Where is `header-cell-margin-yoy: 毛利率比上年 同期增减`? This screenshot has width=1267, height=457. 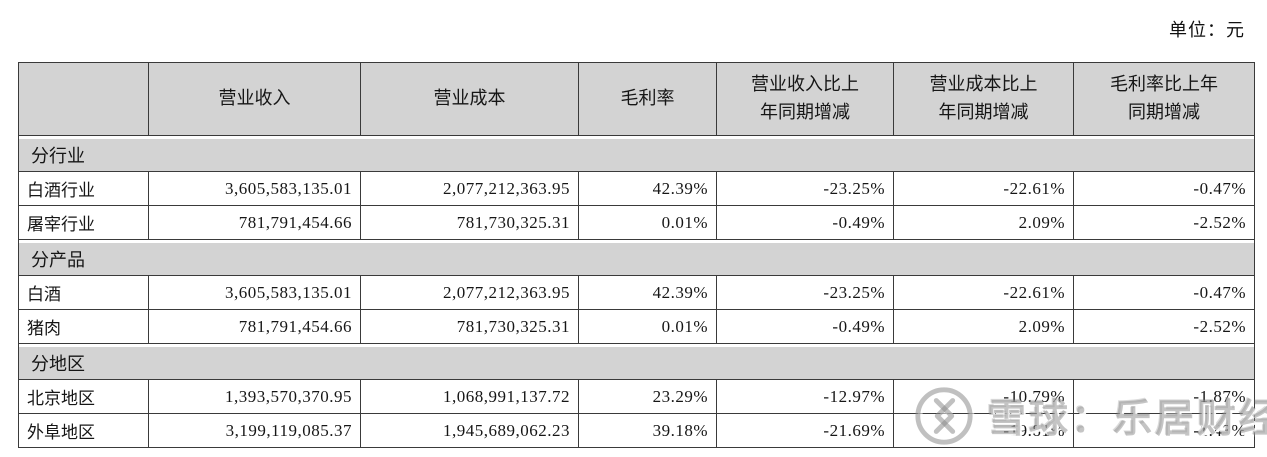
header-cell-margin-yoy: 毛利率比上年 同期增减 is located at coordinates (1164, 99).